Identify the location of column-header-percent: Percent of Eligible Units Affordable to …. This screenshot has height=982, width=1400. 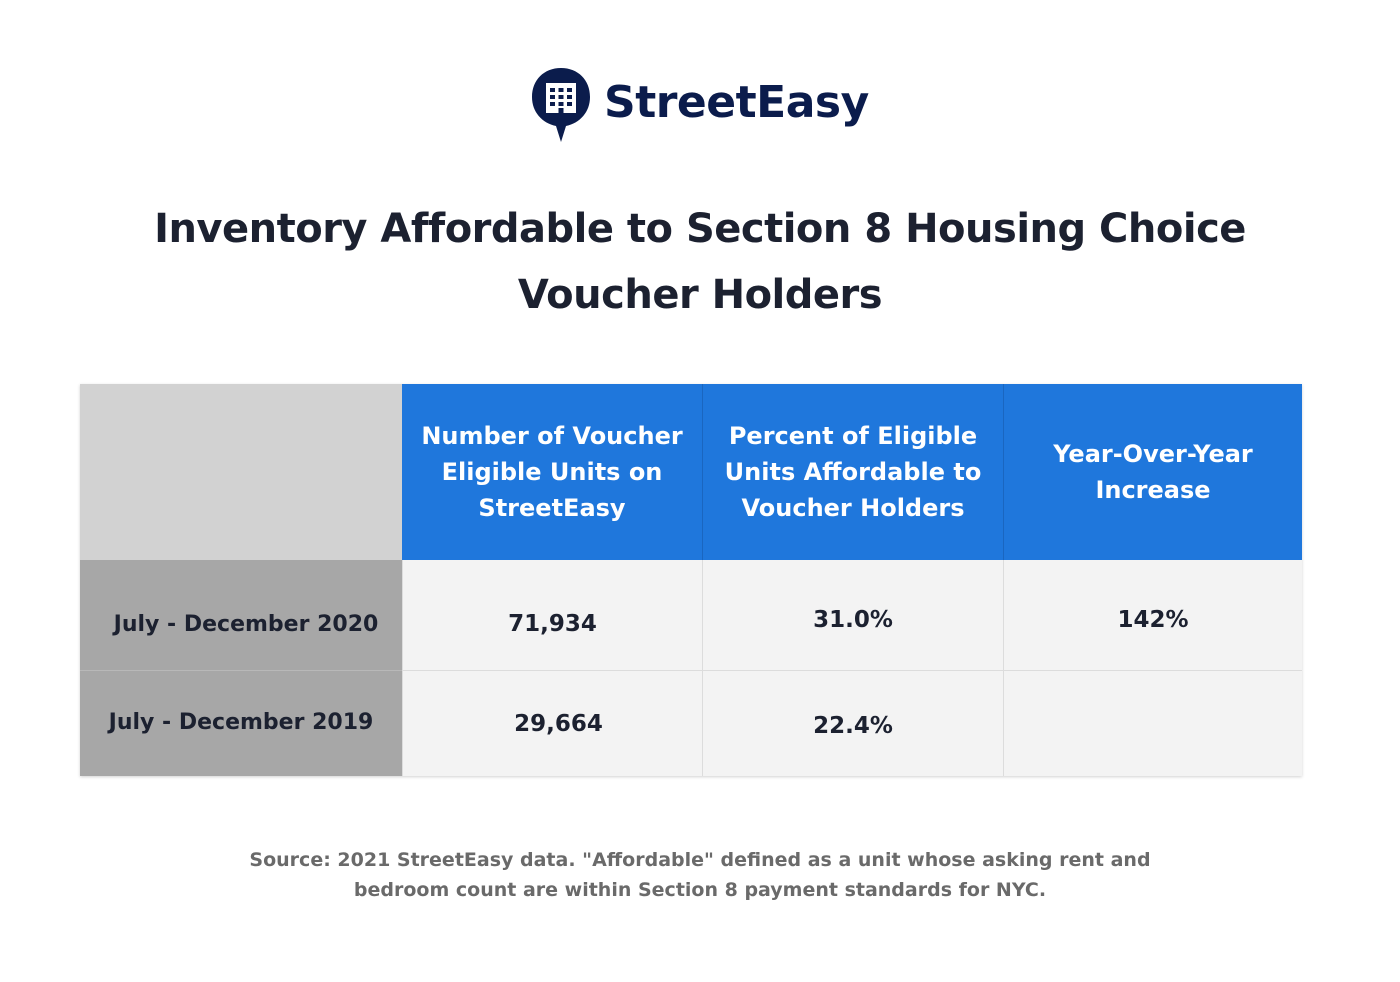
(852, 472).